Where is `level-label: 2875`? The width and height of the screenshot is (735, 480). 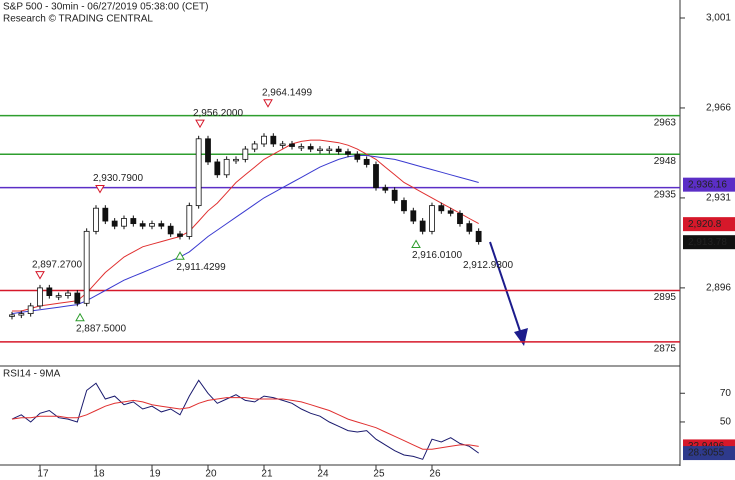 level-label: 2875 is located at coordinates (665, 349).